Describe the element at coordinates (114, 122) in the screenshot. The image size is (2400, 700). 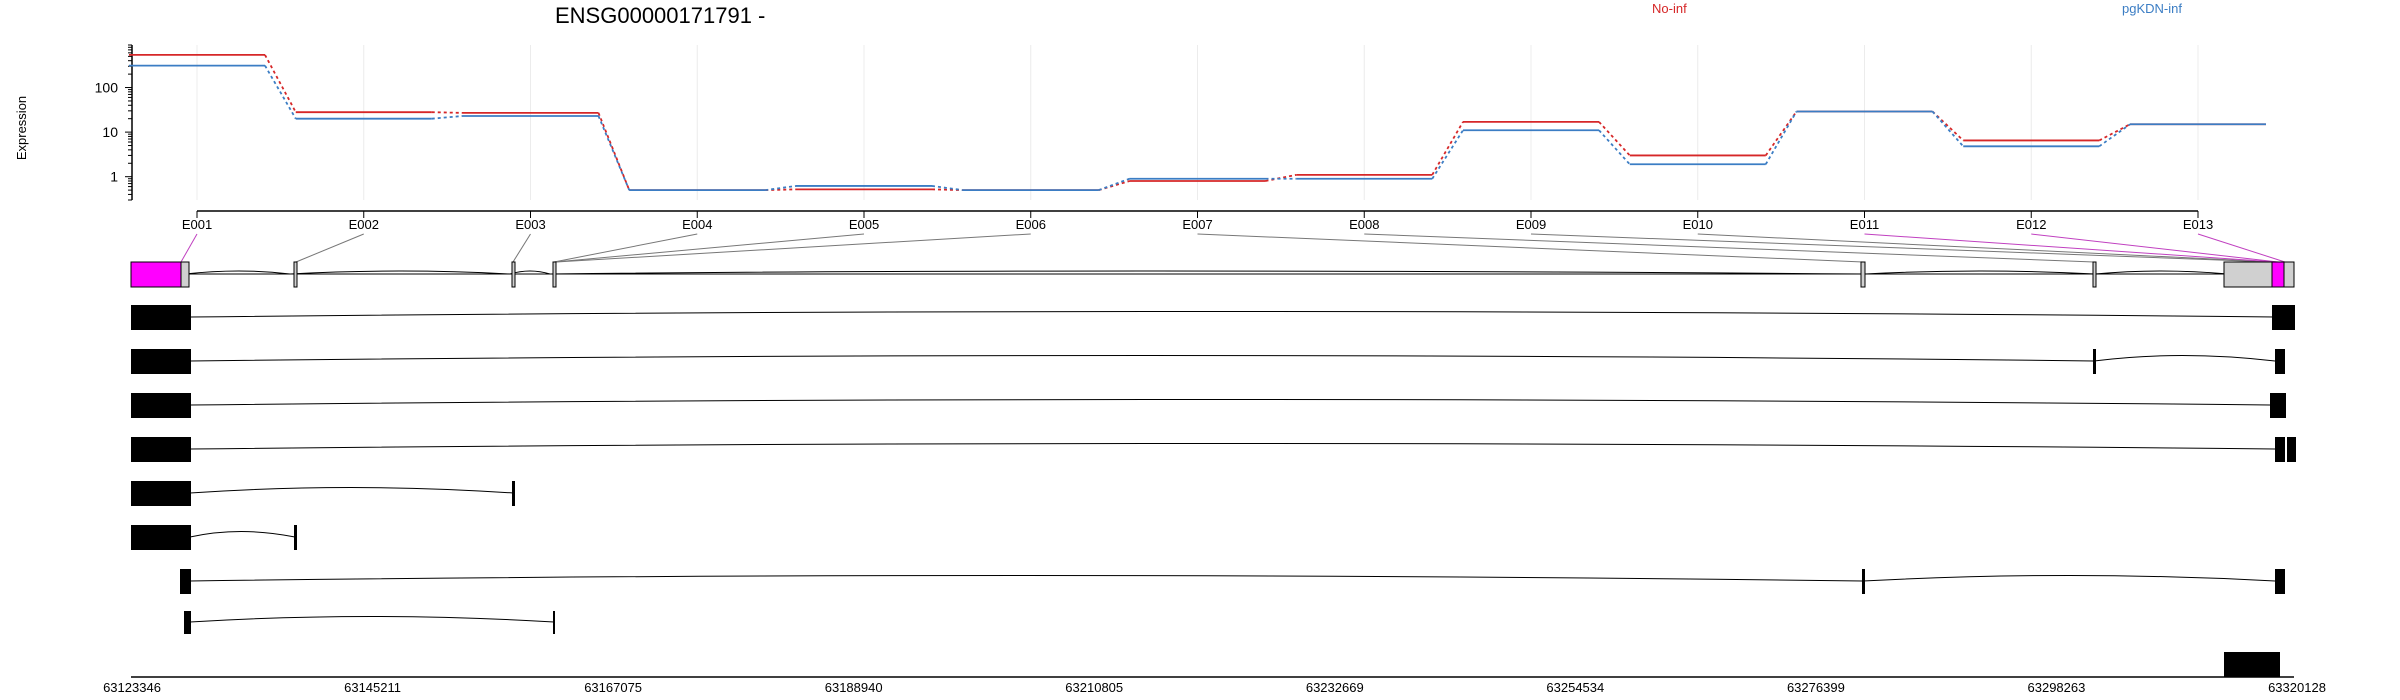
I see `y-axis: 1 10 100` at that location.